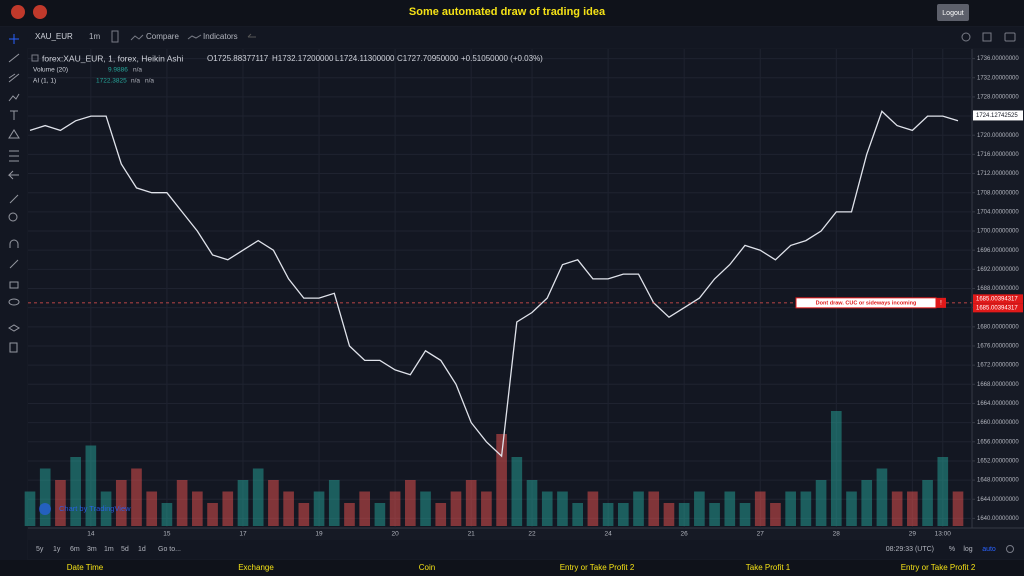  I want to click on undo-icon, so click(251, 35).